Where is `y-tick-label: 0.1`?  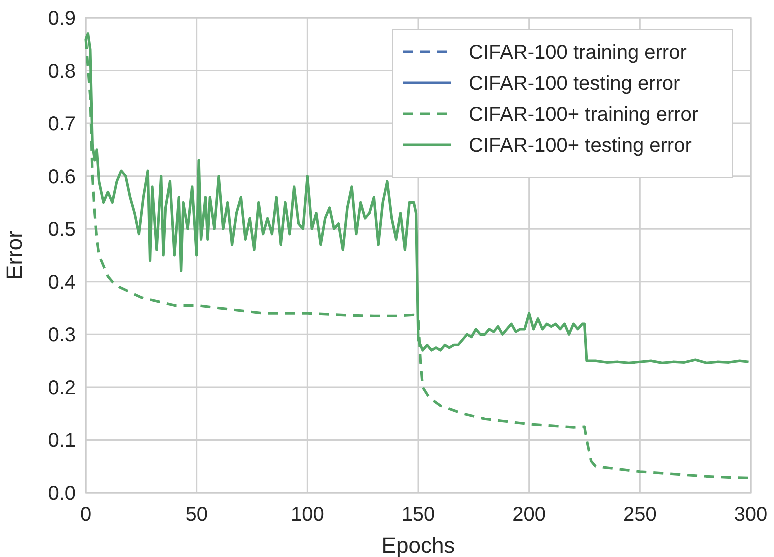
y-tick-label: 0.1 is located at coordinates (62, 441).